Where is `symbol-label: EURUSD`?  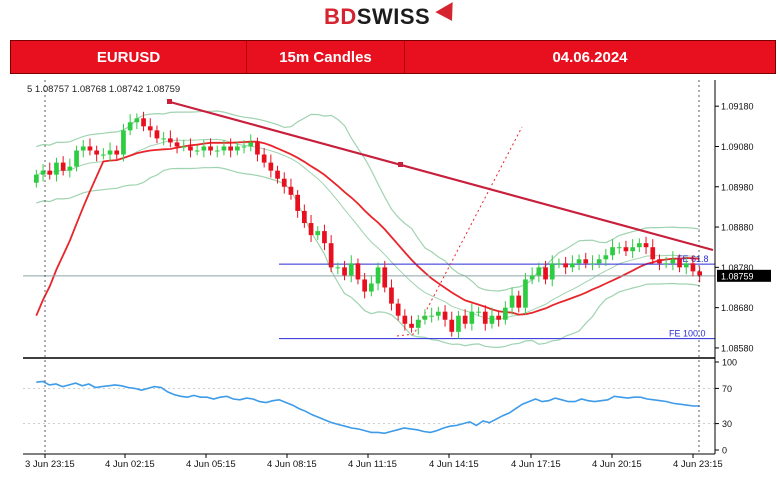
symbol-label: EURUSD is located at coordinates (129, 57).